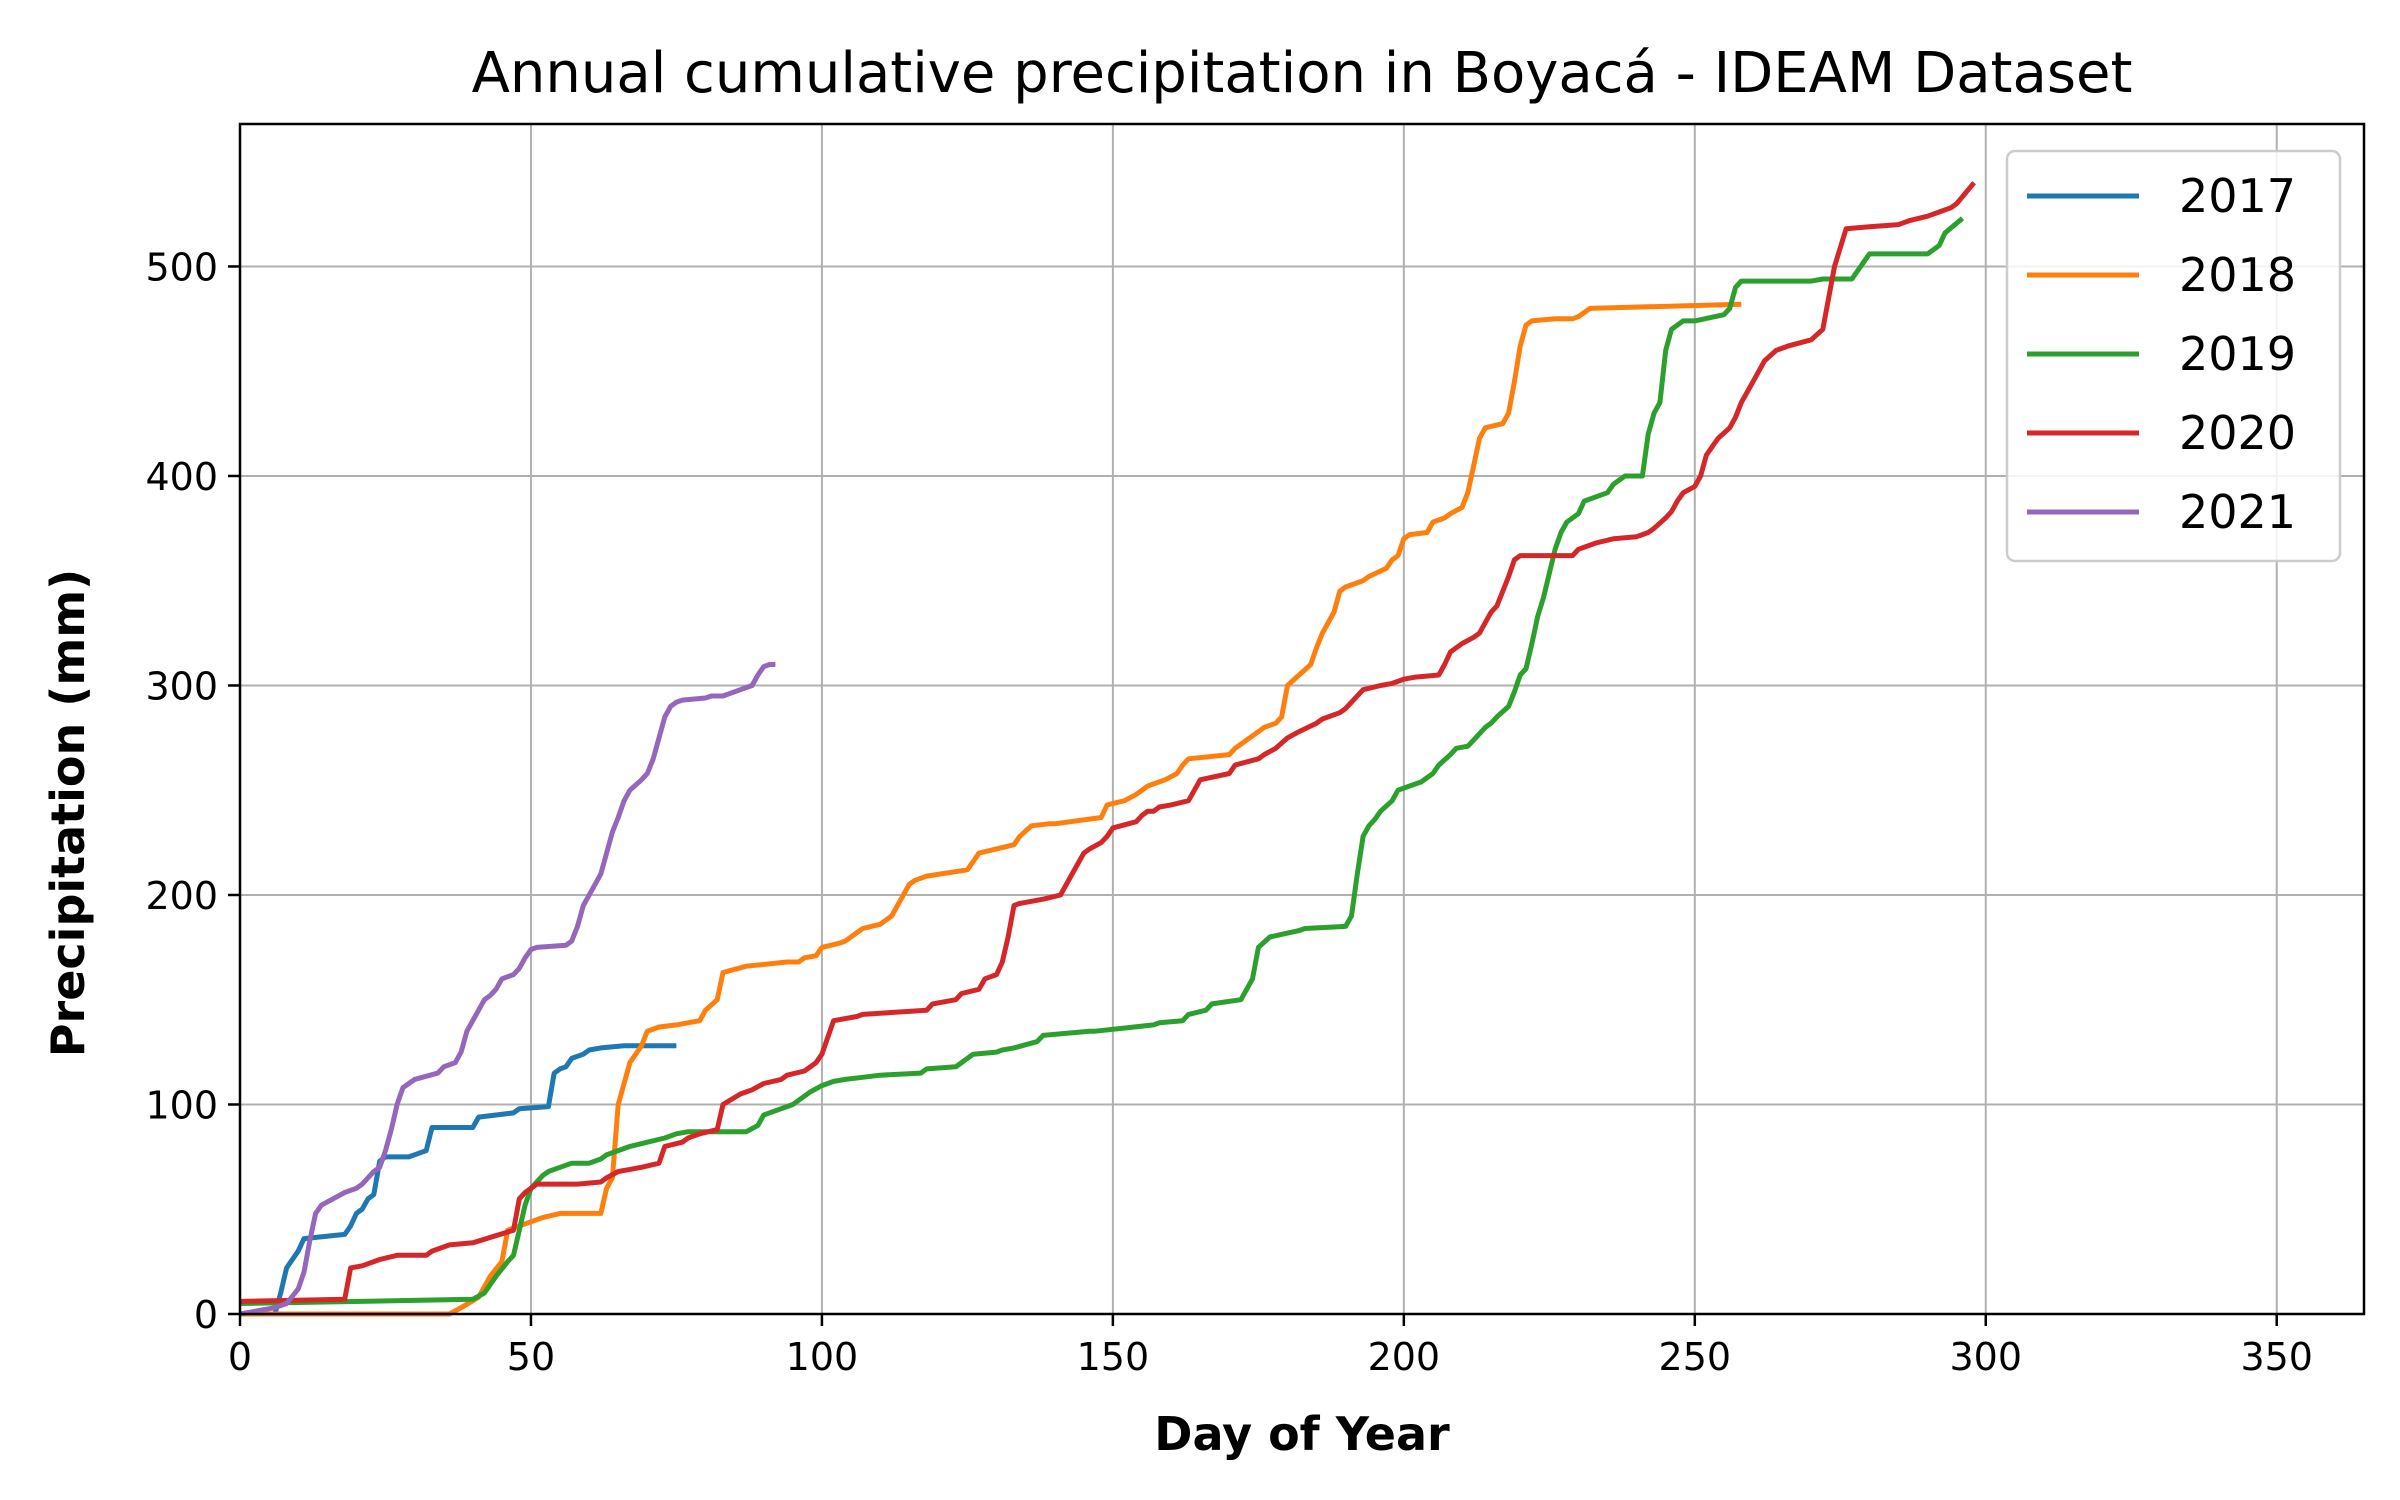 Image resolution: width=2400 pixels, height=1500 pixels. I want to click on y-tick-label: 400, so click(181, 477).